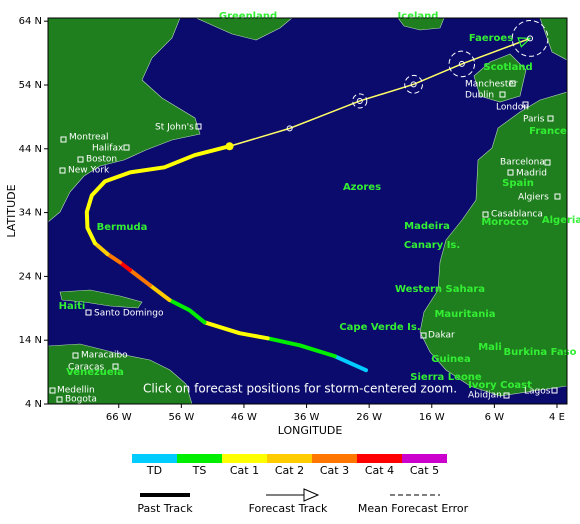 This screenshot has width=580, height=524. What do you see at coordinates (522, 163) in the screenshot?
I see `city-label: Barcelona` at bounding box center [522, 163].